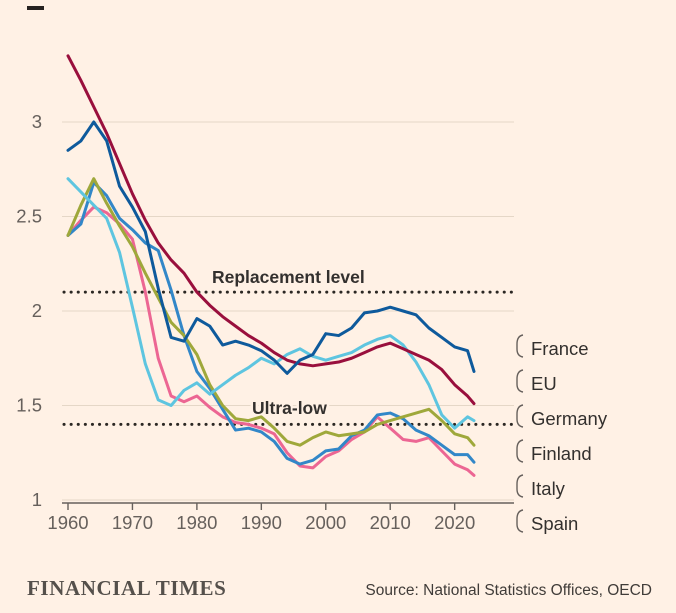  I want to click on x-tick-label: 2000, so click(325, 522).